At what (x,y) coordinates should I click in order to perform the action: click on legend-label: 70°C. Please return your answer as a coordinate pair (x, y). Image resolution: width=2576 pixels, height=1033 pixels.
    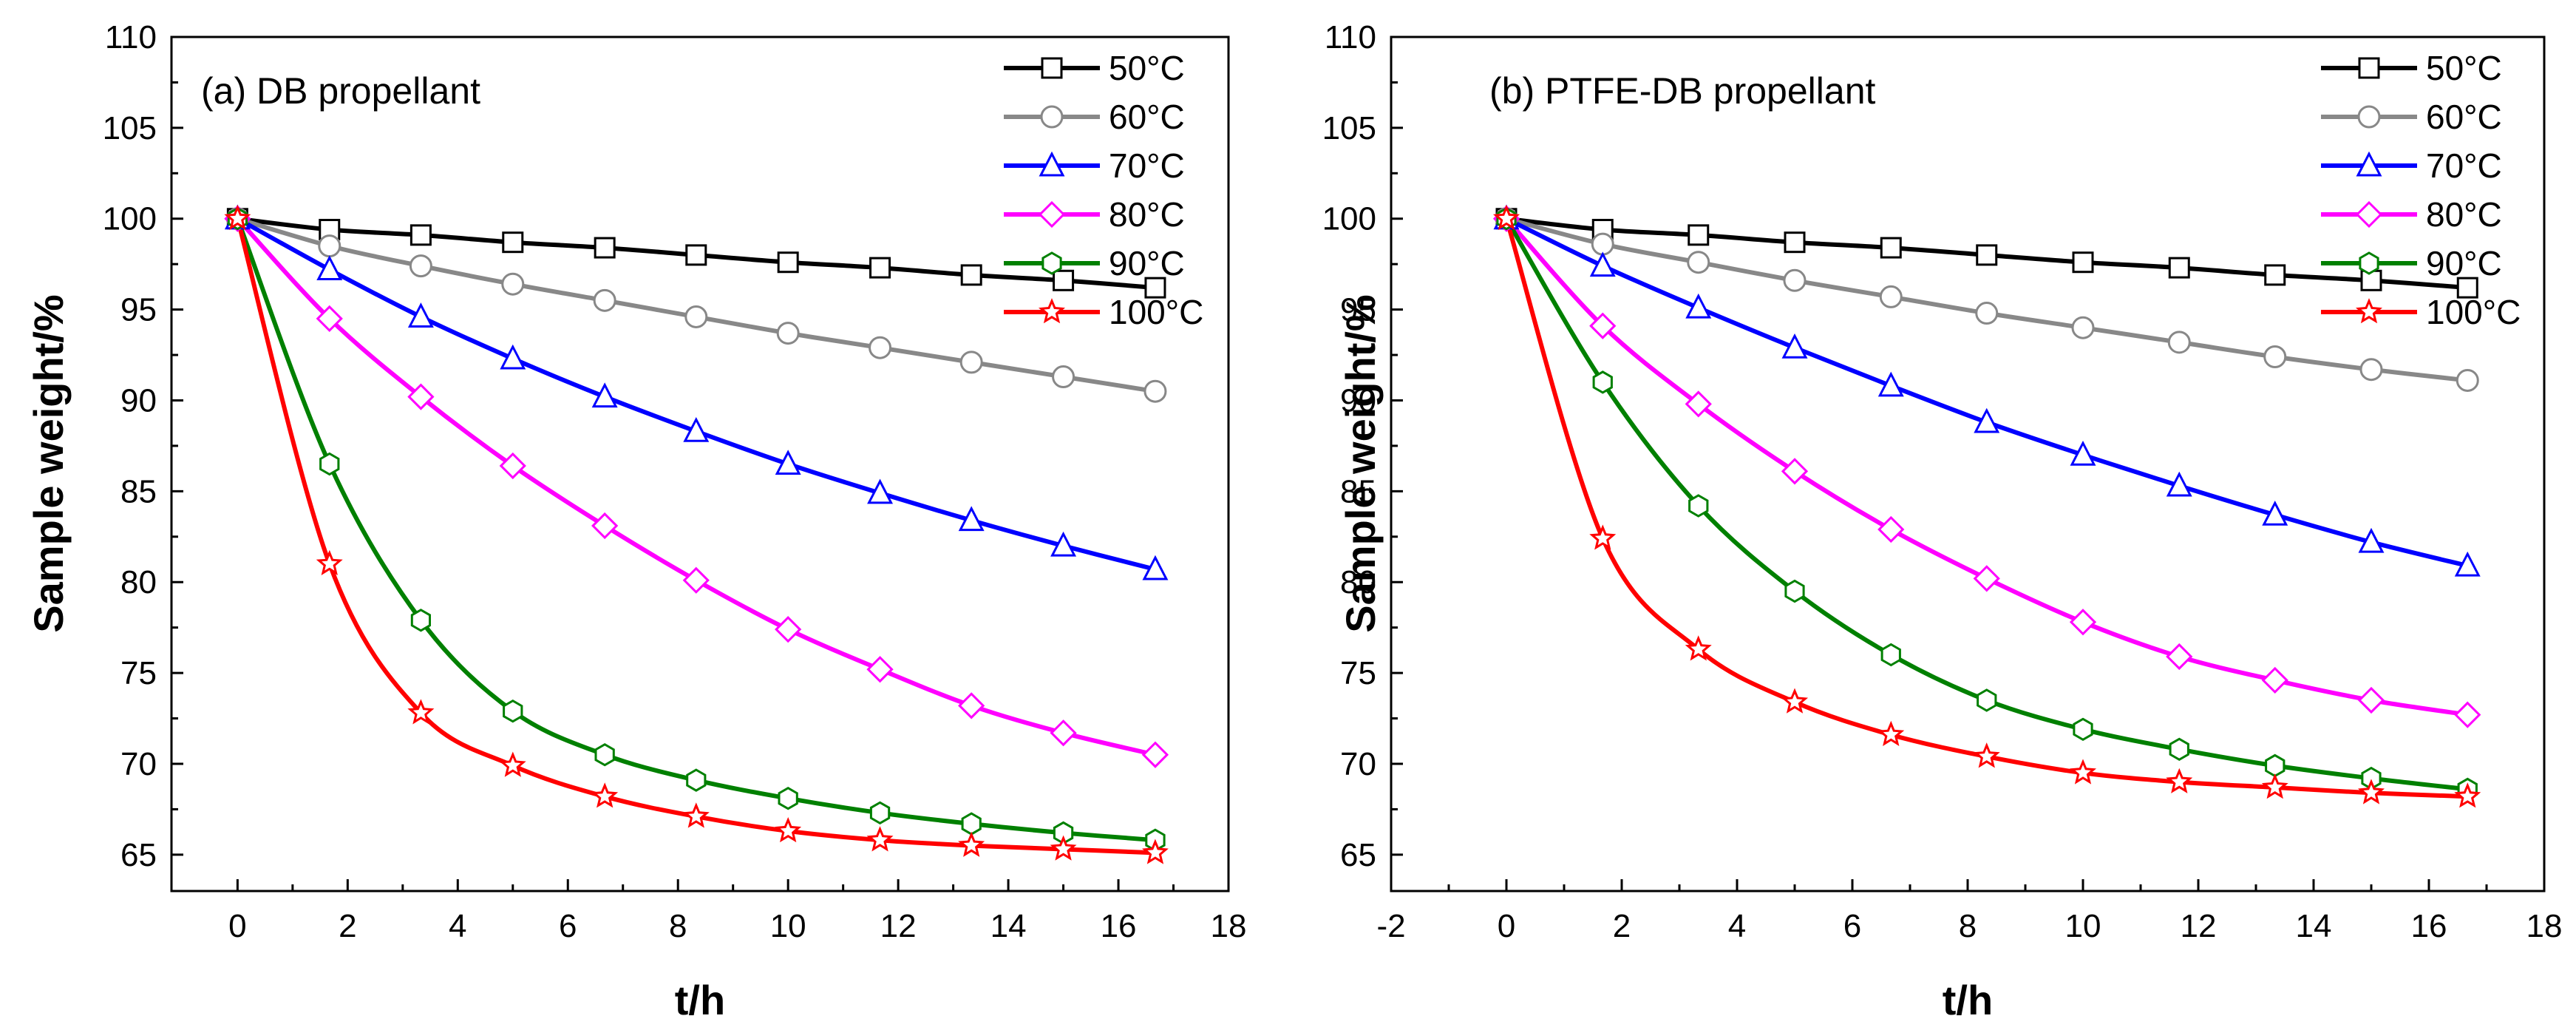
    Looking at the image, I should click on (2464, 165).